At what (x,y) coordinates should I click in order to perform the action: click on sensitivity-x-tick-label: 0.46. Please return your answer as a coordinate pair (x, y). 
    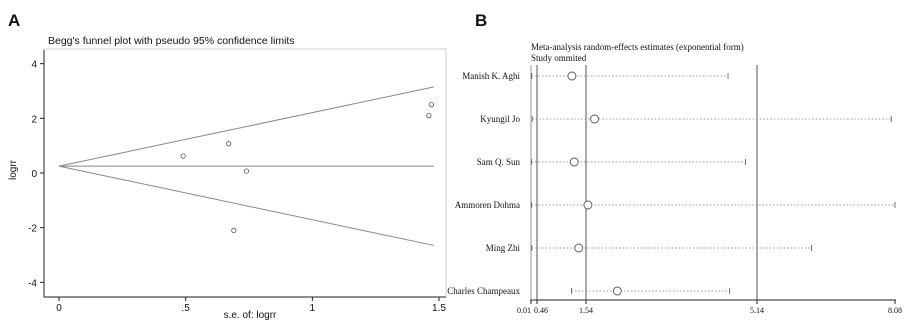
    Looking at the image, I should click on (541, 310).